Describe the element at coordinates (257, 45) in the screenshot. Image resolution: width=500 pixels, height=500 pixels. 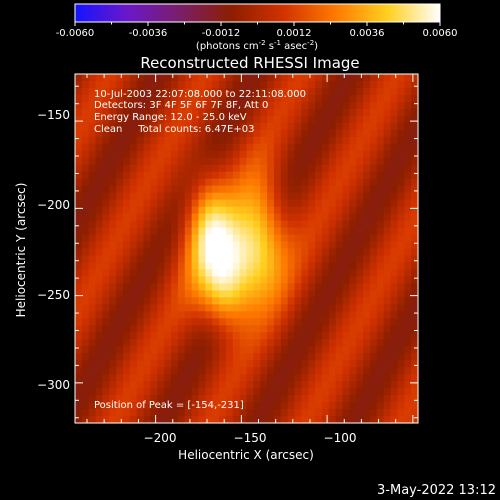
I see `colorbar-units: (photons cm-2 s-1 asec-2)` at that location.